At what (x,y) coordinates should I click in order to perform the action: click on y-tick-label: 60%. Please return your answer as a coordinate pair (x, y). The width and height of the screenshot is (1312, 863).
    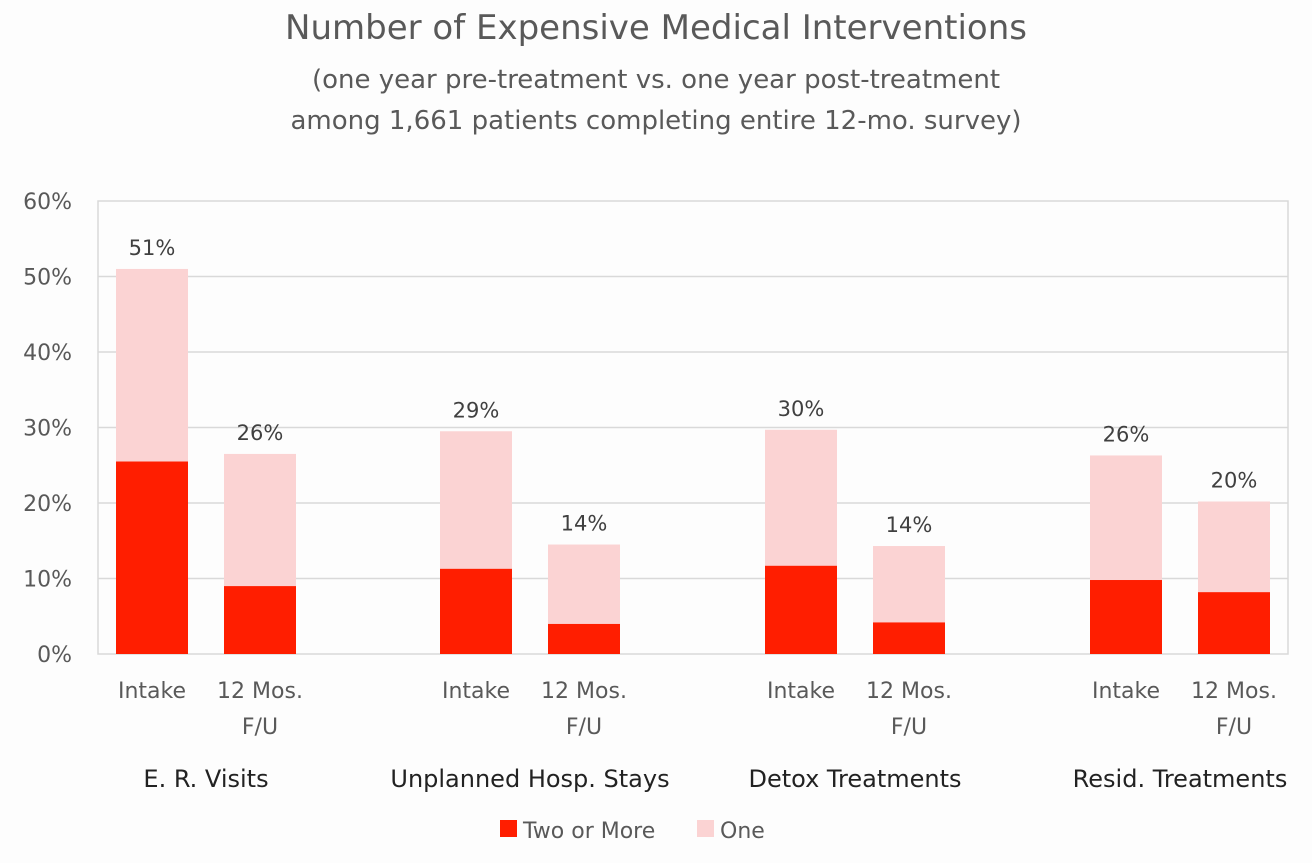
    Looking at the image, I should click on (47, 202).